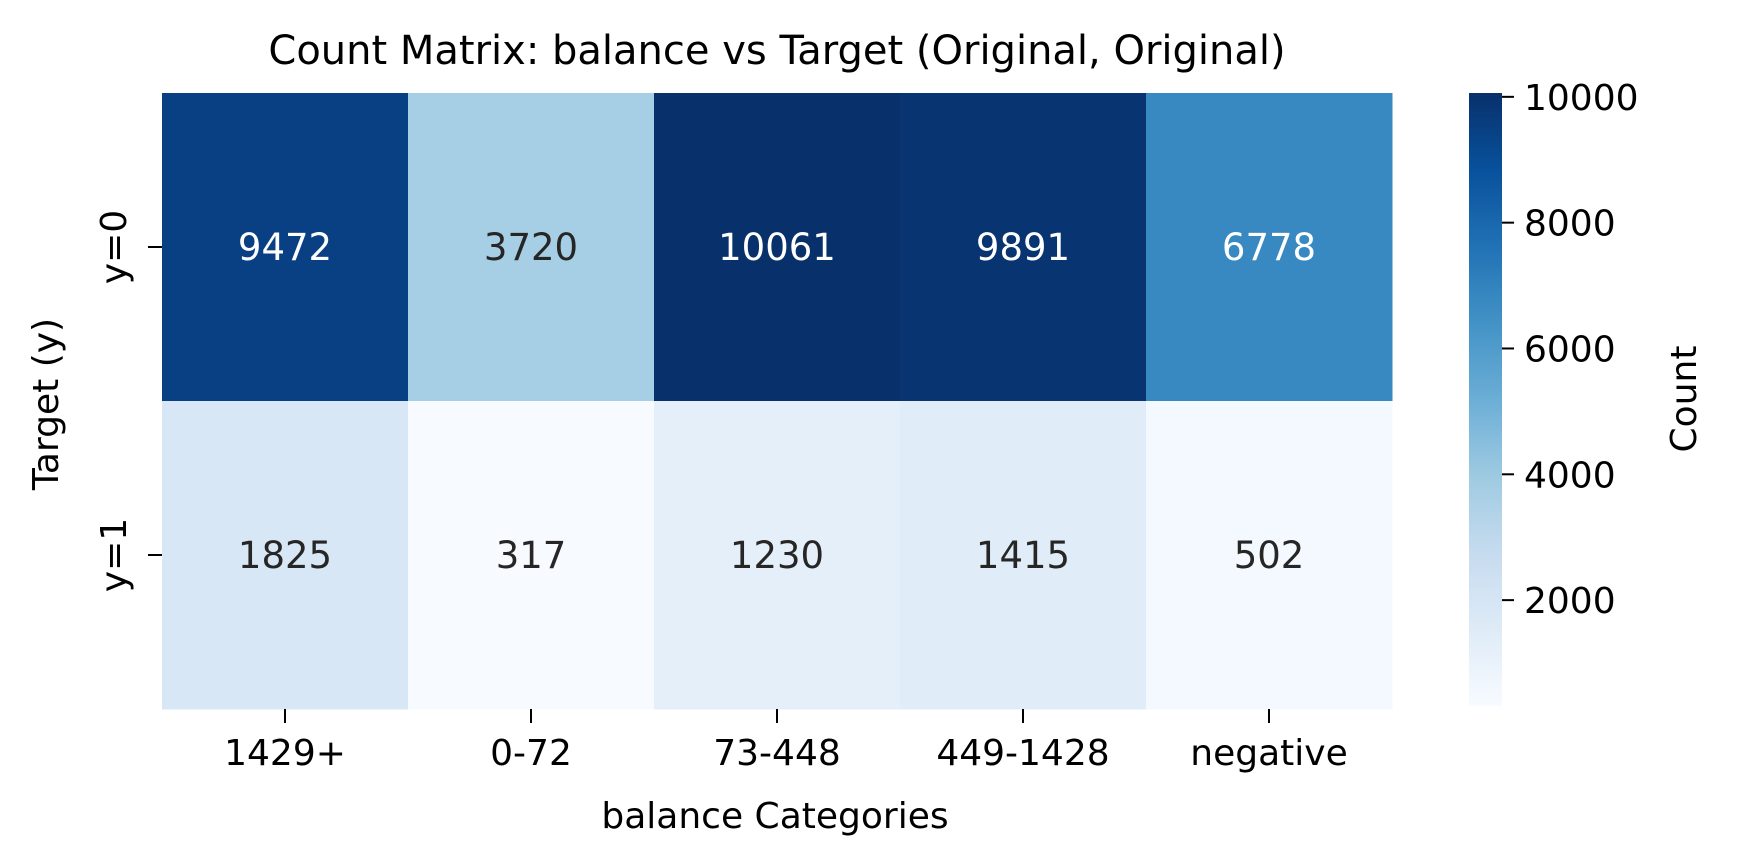 This screenshot has height=866, width=1745. I want to click on cell-value-label: 1825, so click(285, 555).